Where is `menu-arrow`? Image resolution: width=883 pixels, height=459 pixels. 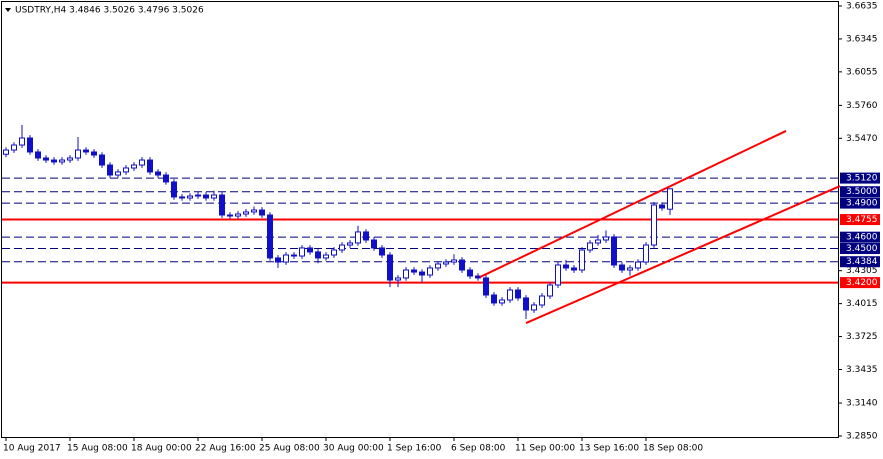
menu-arrow is located at coordinates (8, 10).